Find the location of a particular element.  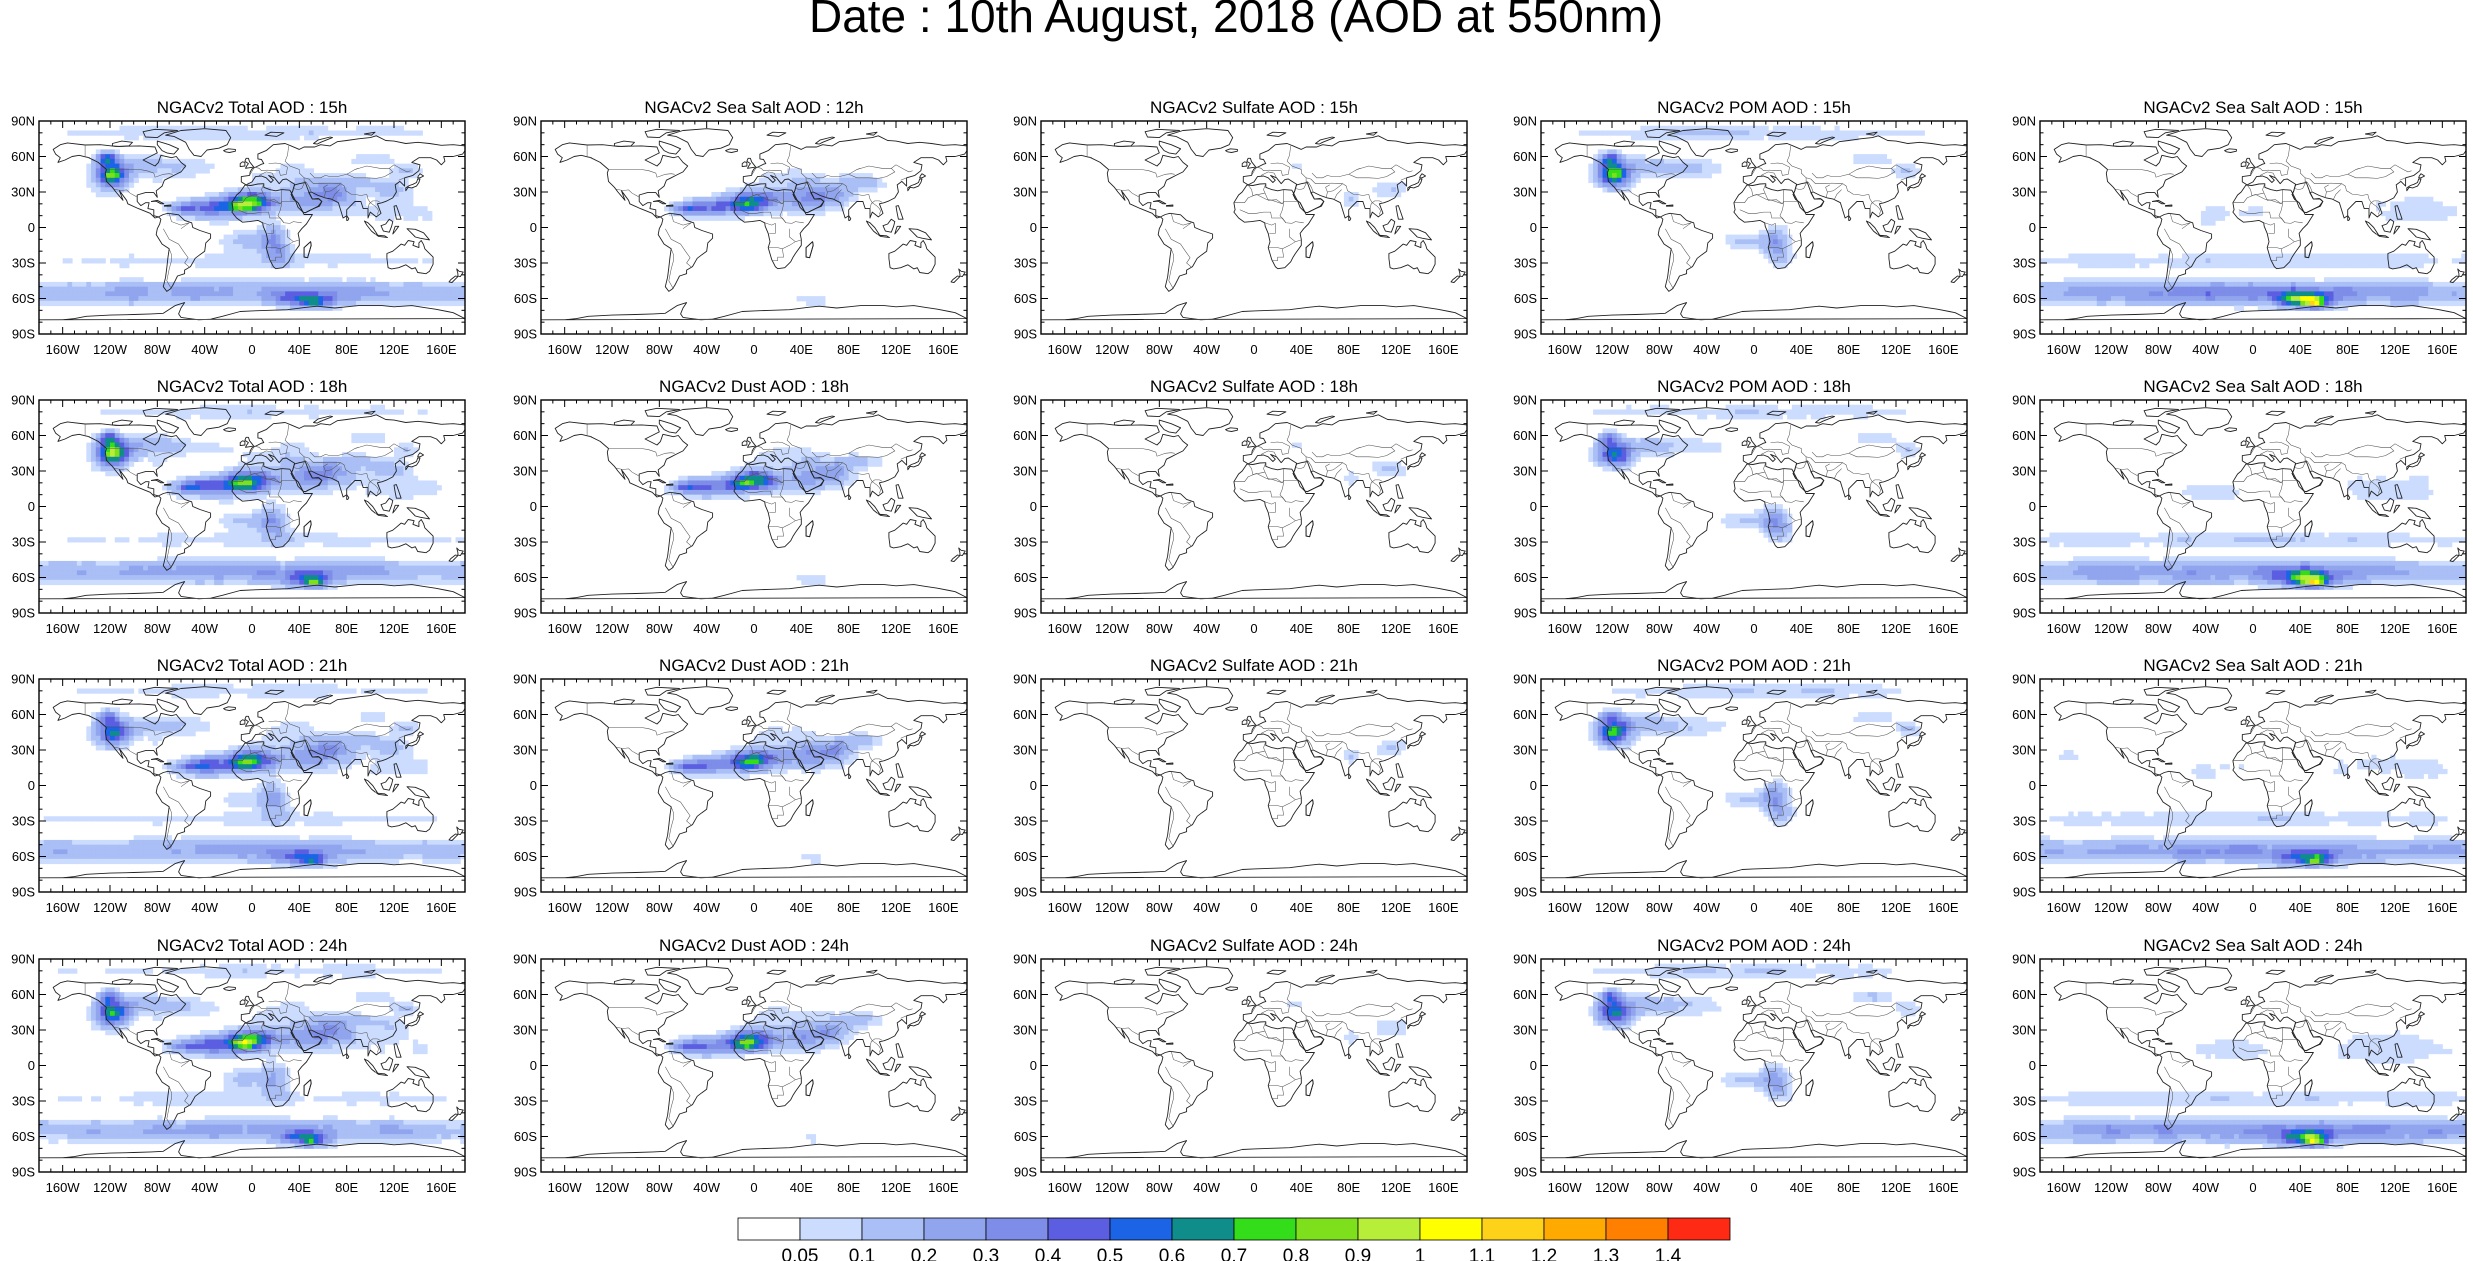

y-tick-label: 90S is located at coordinates (23, 334).